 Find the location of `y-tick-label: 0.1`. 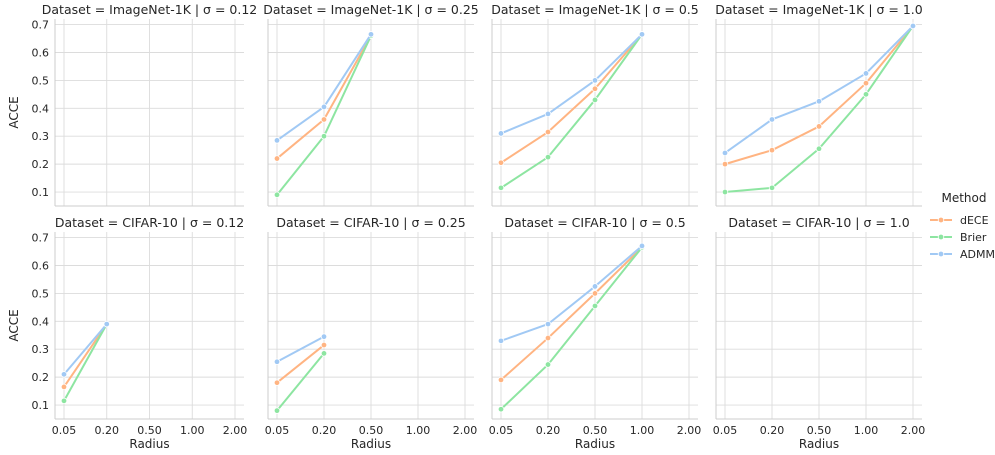

y-tick-label: 0.1 is located at coordinates (41, 405).